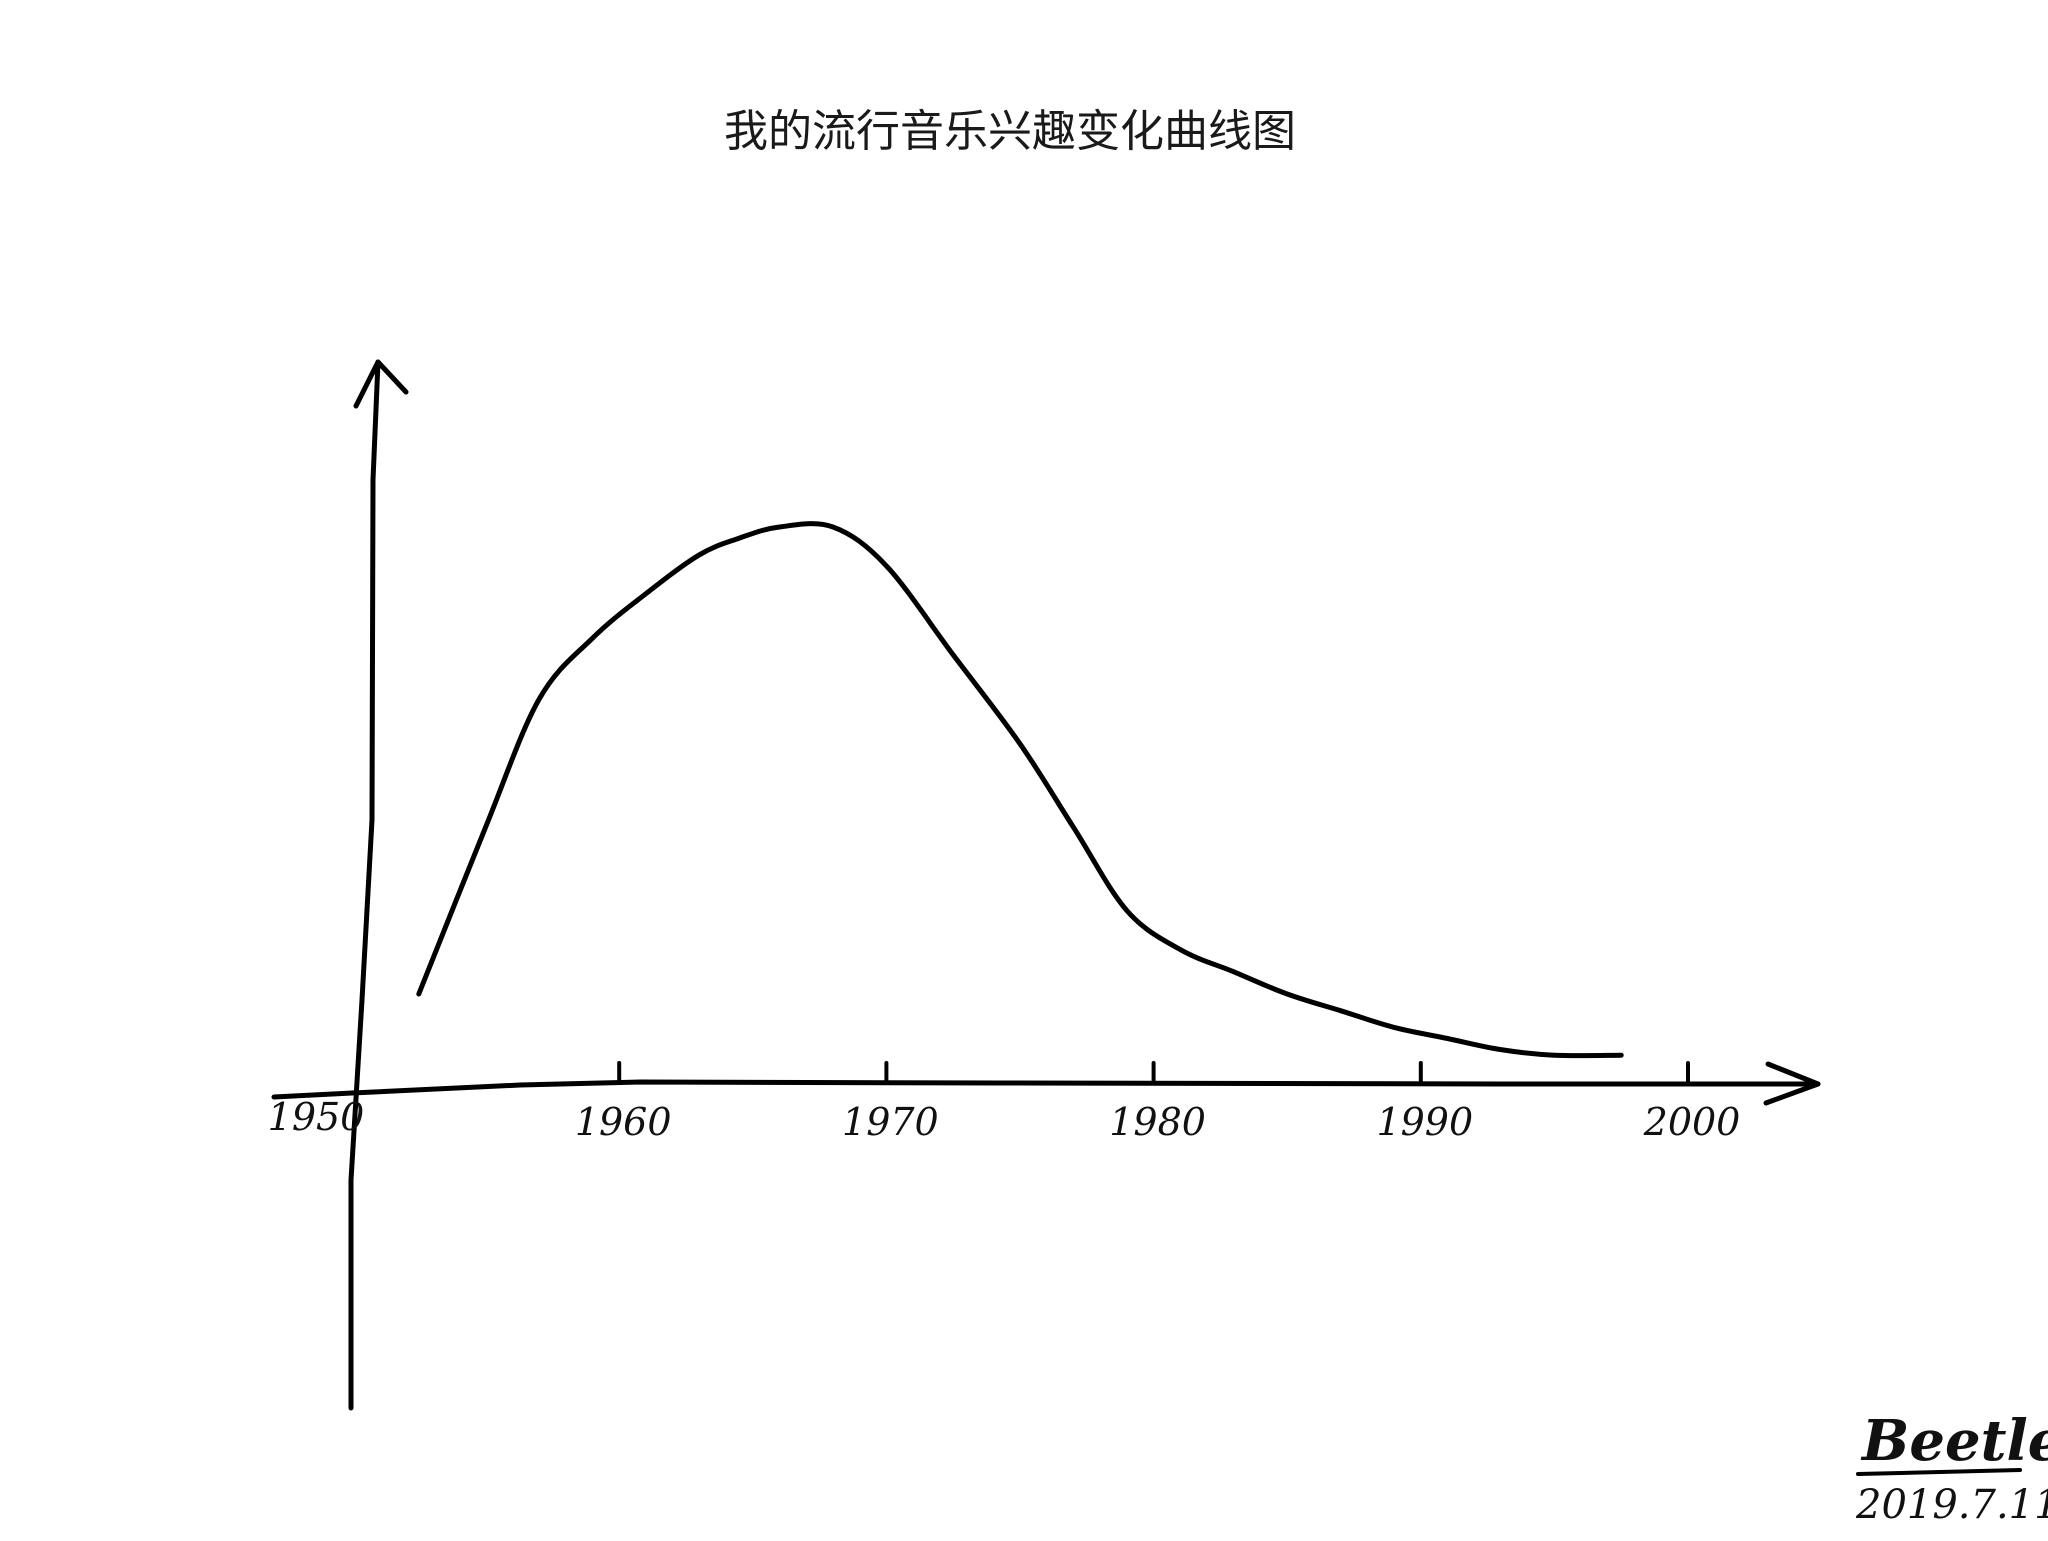  What do you see at coordinates (1153, 1072) in the screenshot?
I see `x-axis-ticks` at bounding box center [1153, 1072].